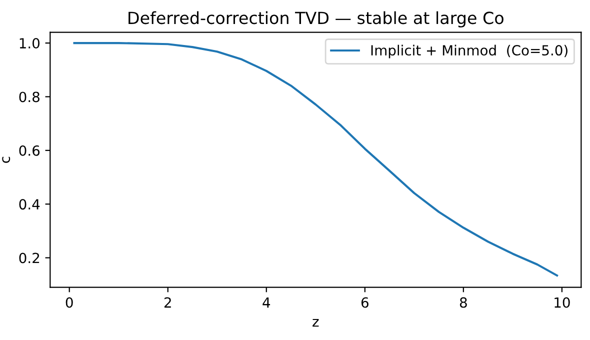  Describe the element at coordinates (316, 19) in the screenshot. I see `chart-title: Deferred-correction TVD — stable at large Co` at that location.